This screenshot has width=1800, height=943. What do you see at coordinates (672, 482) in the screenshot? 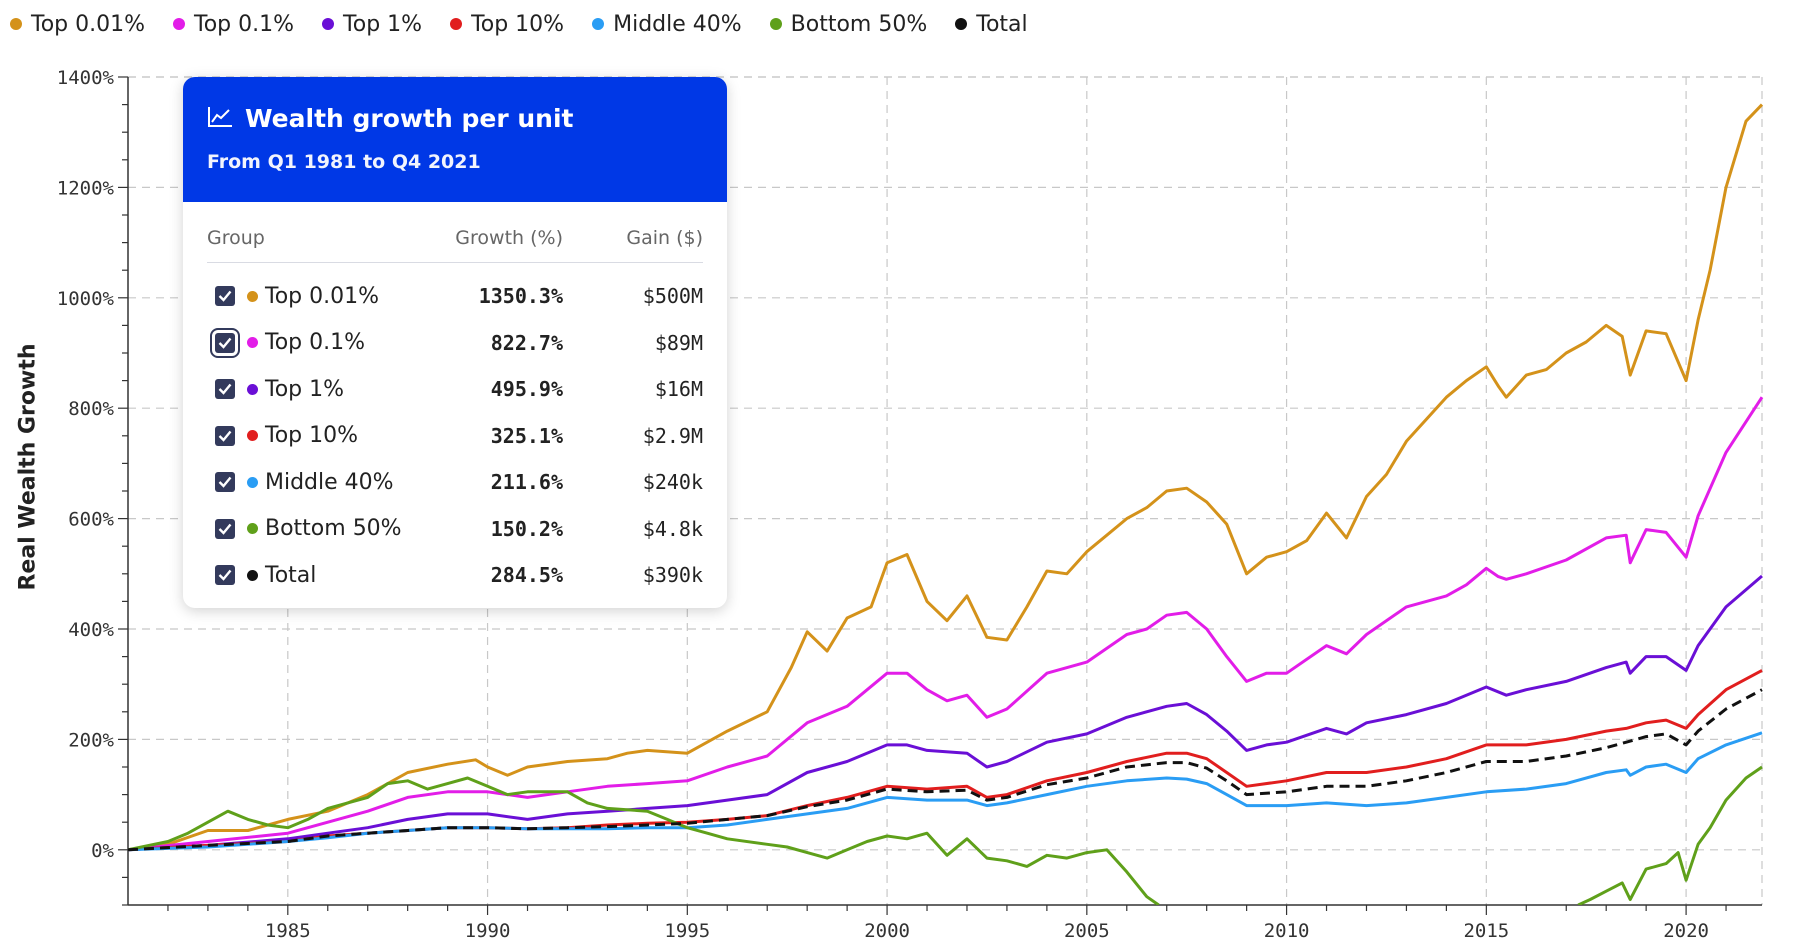
I see `gain-value: $240k` at bounding box center [672, 482].